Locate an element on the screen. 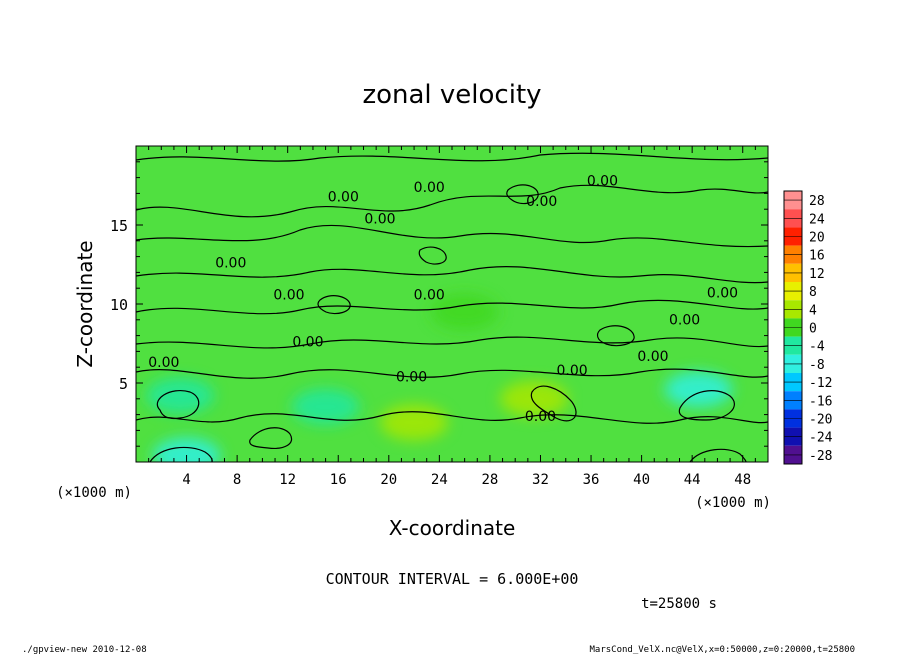 This screenshot has height=654, width=904. colorbar-label: 28 is located at coordinates (817, 201).